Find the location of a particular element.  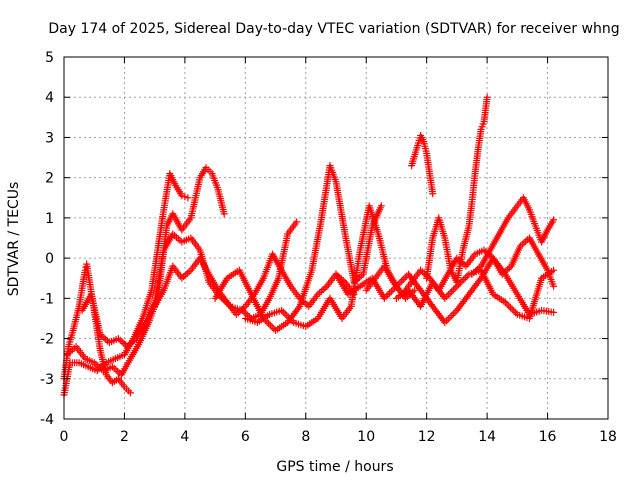

y-tick-label: 2 is located at coordinates (49, 179).